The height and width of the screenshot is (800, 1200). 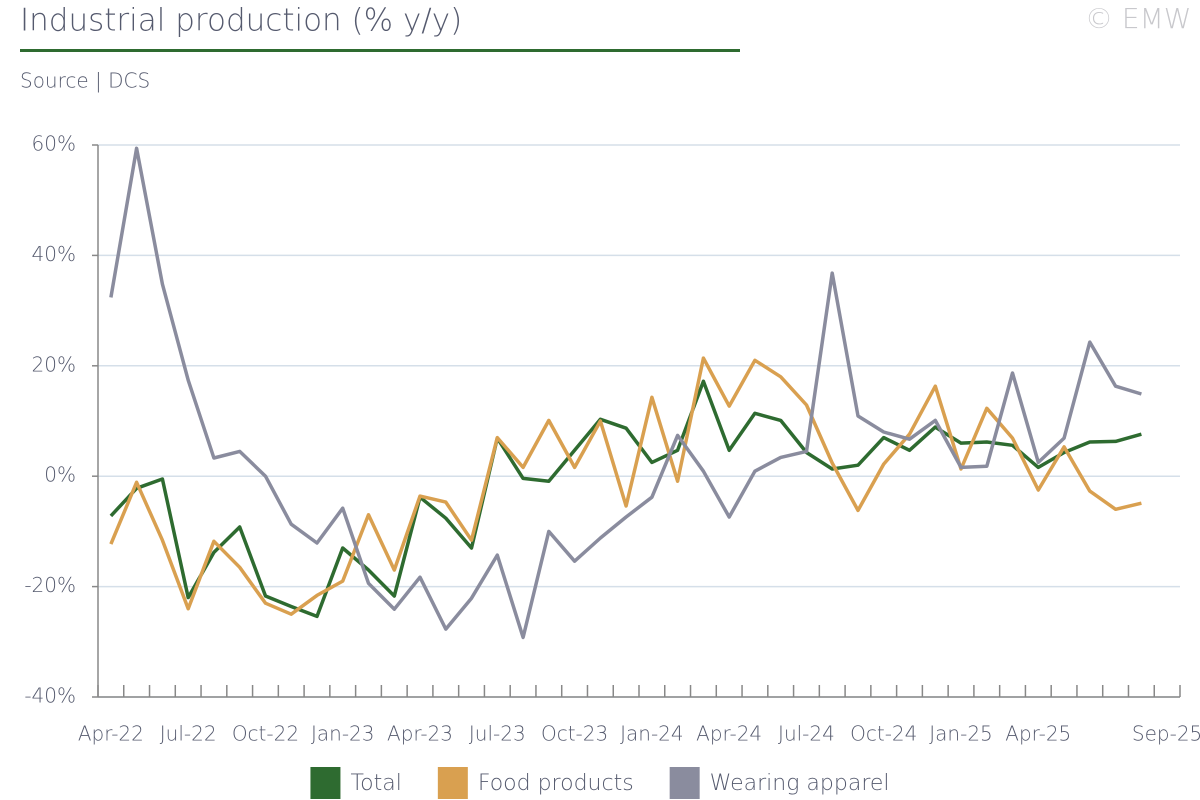 What do you see at coordinates (188, 734) in the screenshot?
I see `x-tick-label: Jul-22` at bounding box center [188, 734].